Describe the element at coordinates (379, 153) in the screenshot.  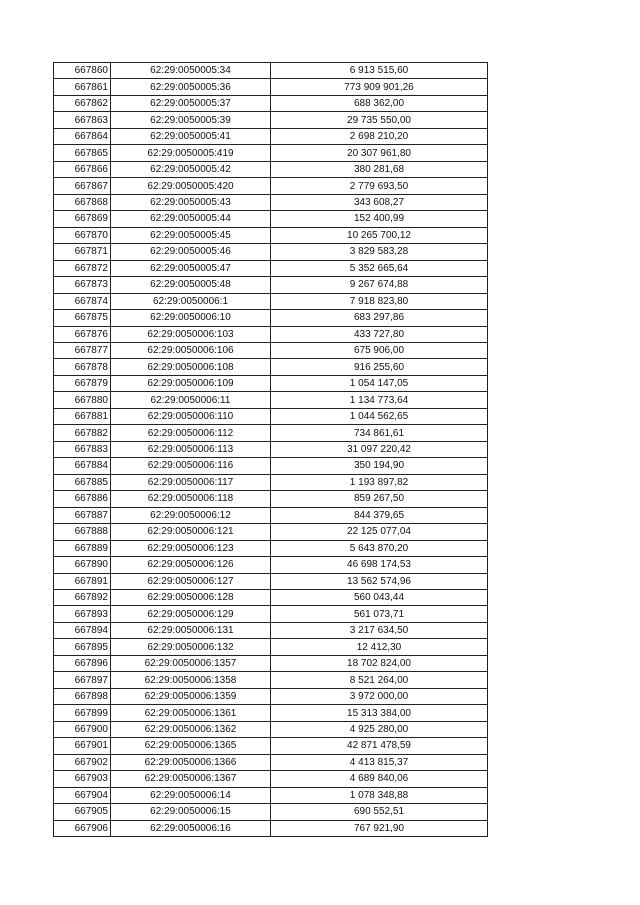
I see `value-cell: 20 307 961,80` at that location.